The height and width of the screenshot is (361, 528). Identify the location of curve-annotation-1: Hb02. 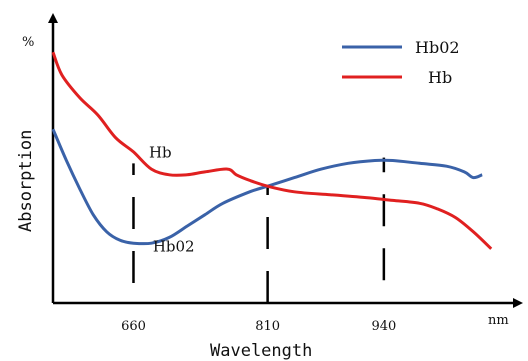
(174, 247).